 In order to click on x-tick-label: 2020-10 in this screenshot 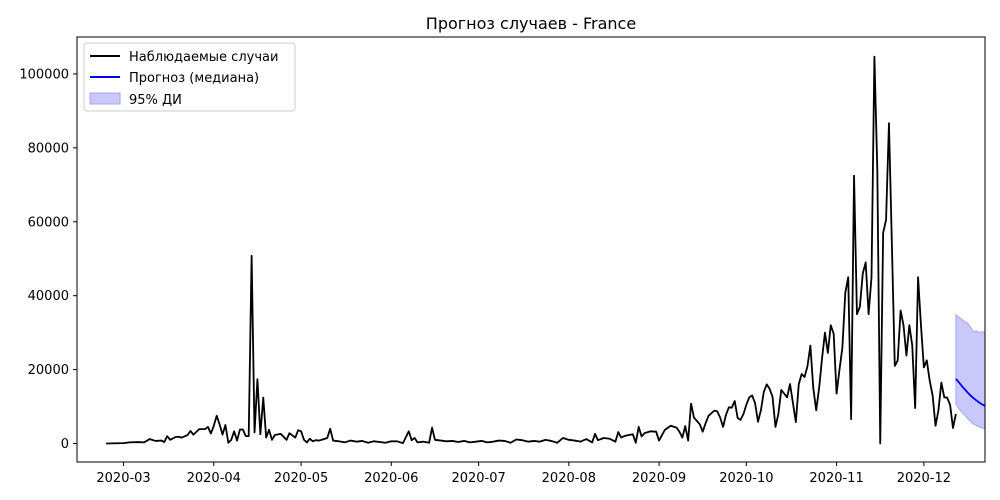, I will do `click(746, 478)`.